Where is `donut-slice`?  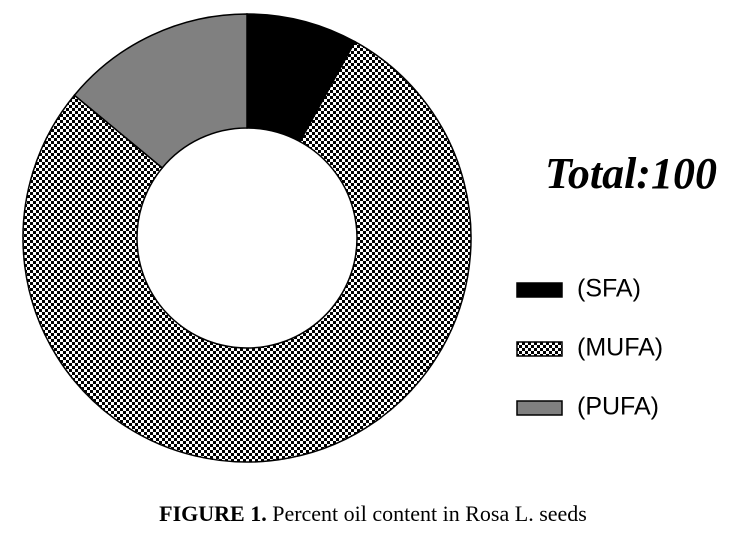 donut-slice is located at coordinates (160, 91).